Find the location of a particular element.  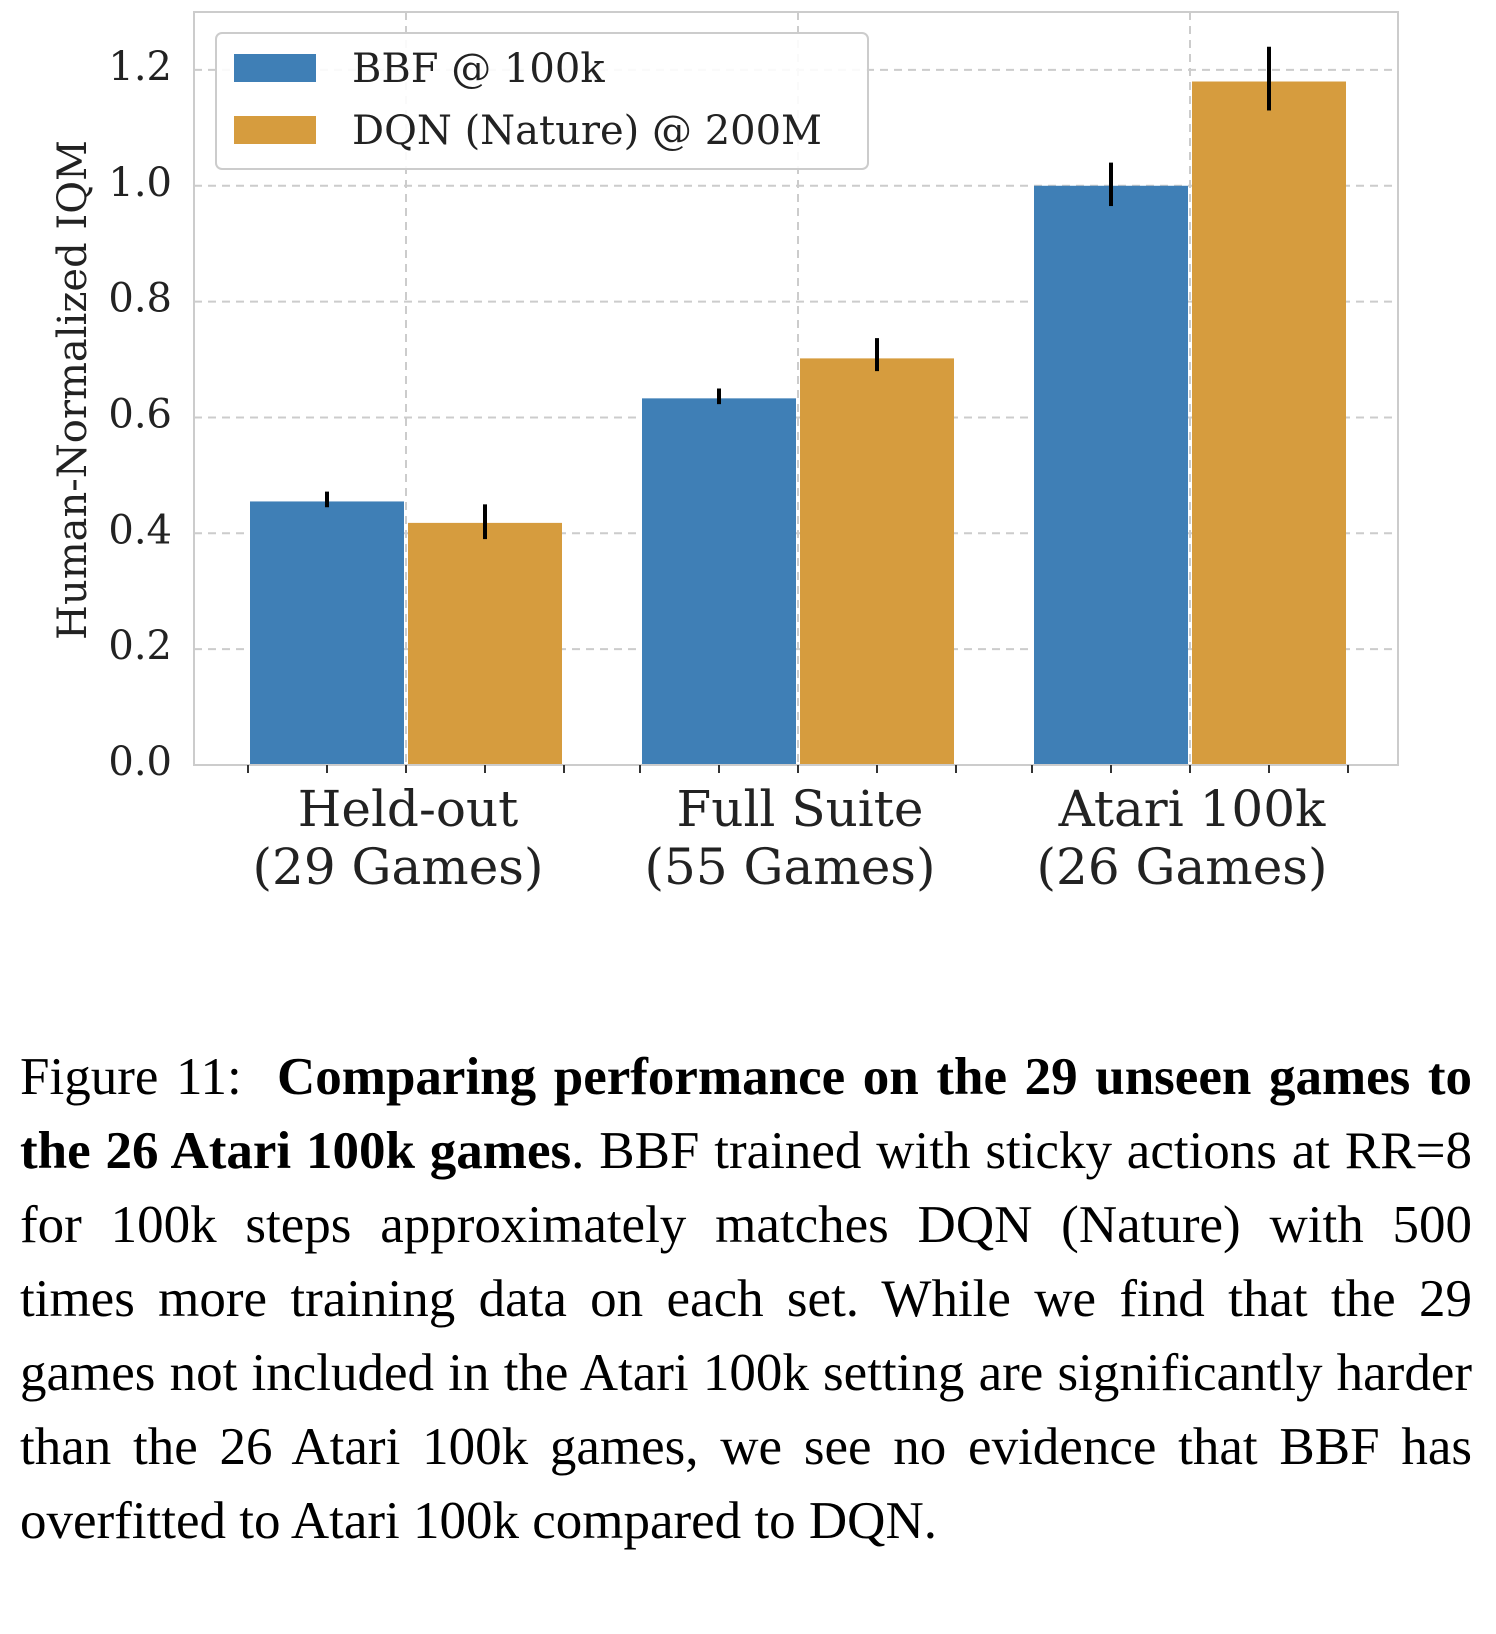

caption-label: Figure 11: is located at coordinates (131, 1077).